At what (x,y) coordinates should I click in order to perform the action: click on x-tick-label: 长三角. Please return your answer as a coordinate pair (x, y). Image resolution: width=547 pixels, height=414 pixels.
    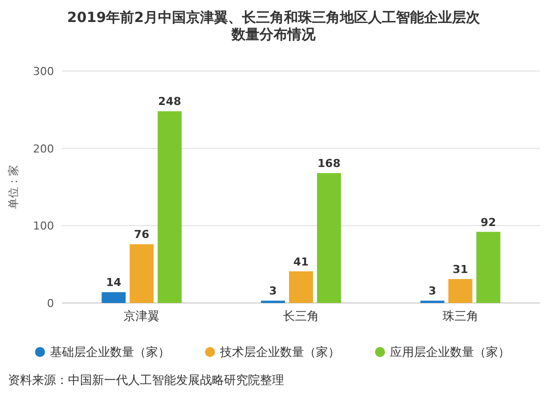
    Looking at the image, I should click on (301, 316).